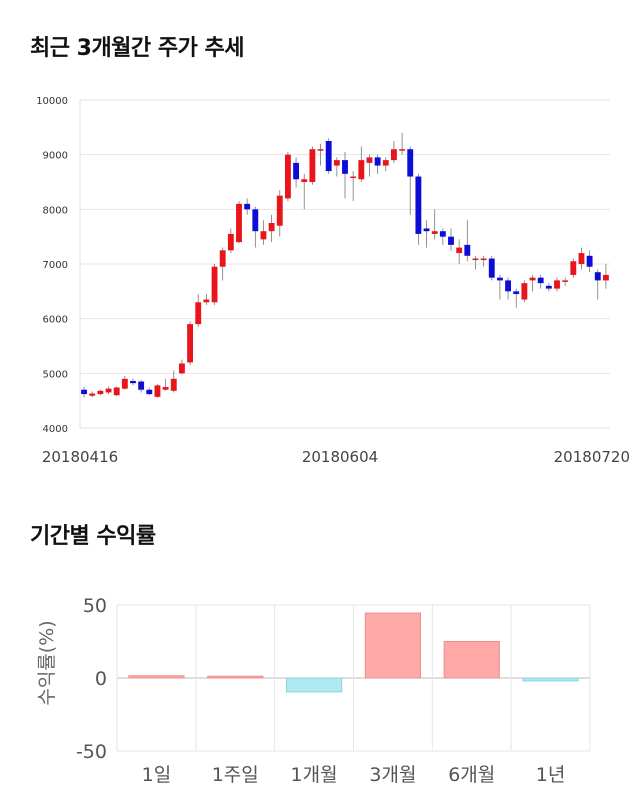 This screenshot has width=640, height=810. I want to click on candle-y-tick-label: 5000, so click(55, 374).